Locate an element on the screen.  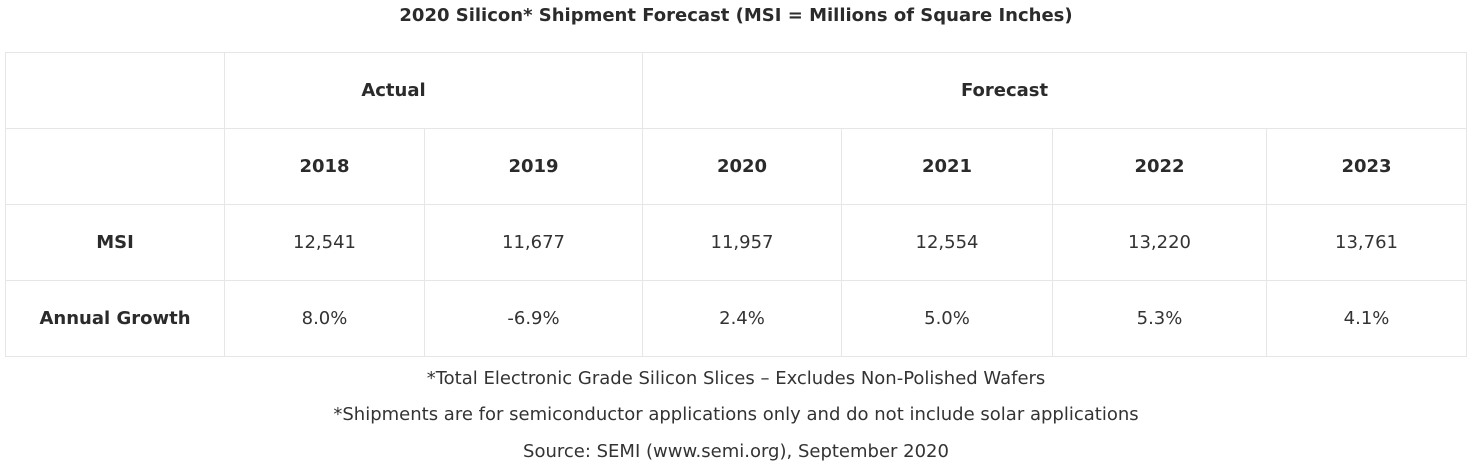
msi-value-2022: 13,220 is located at coordinates (1159, 242).